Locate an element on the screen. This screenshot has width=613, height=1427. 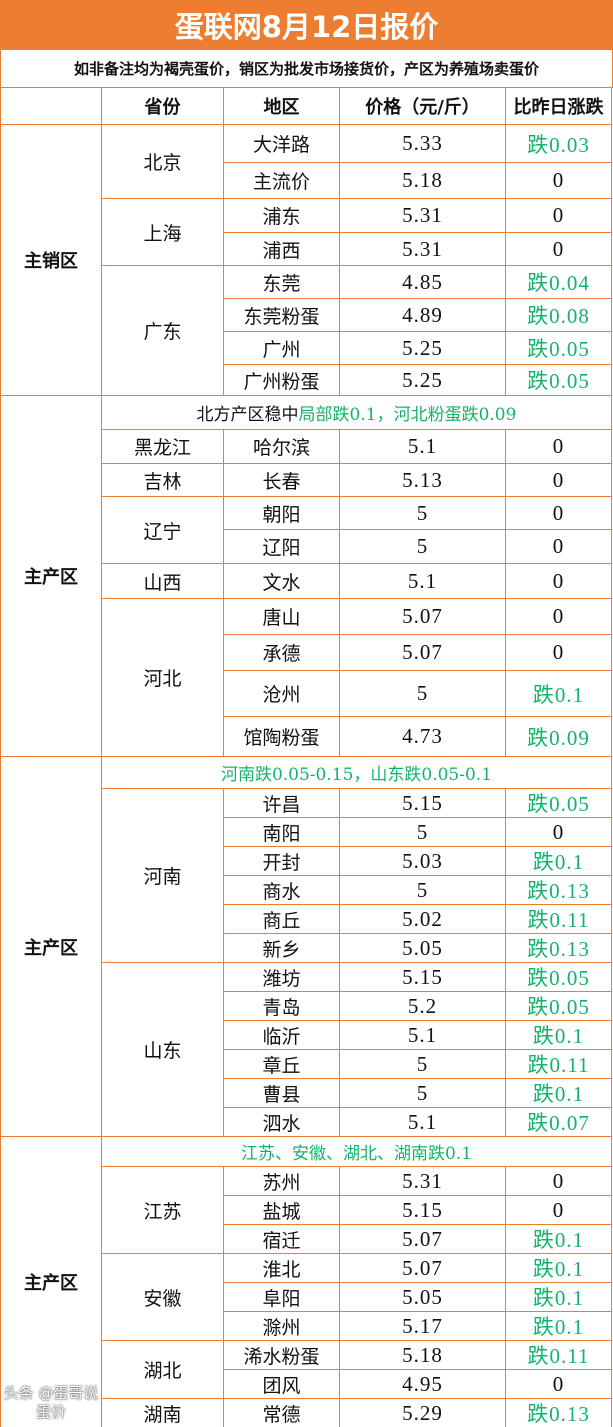
district-cell: 东莞 is located at coordinates (282, 282).